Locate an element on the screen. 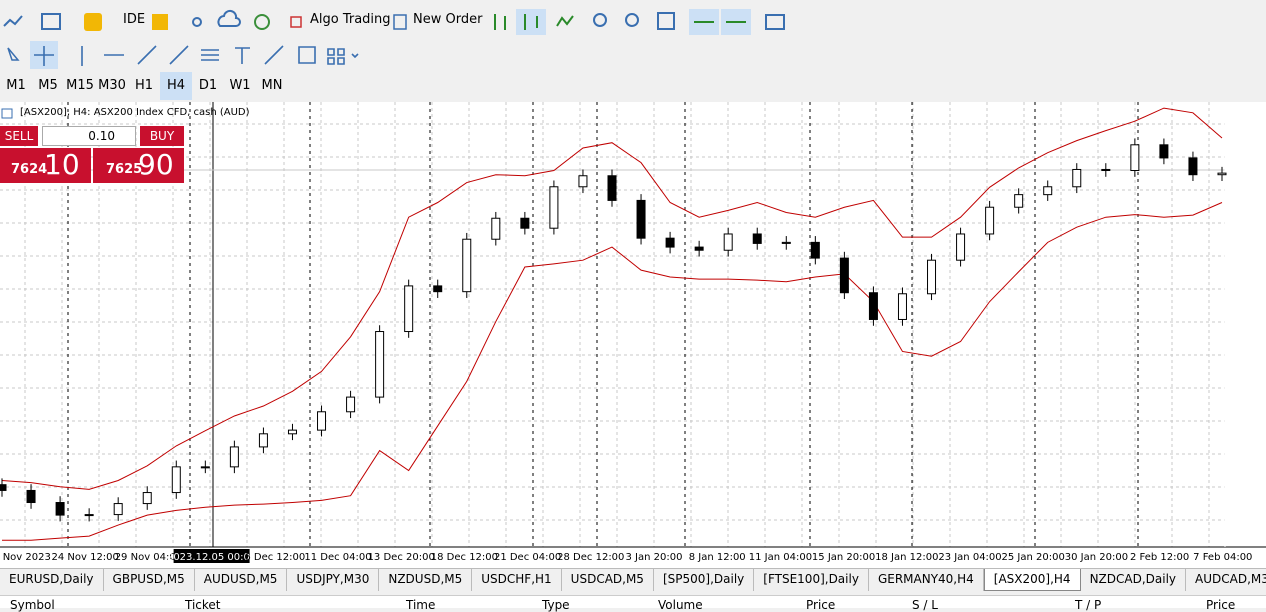  chart-tab: [SP500],Daily is located at coordinates (704, 580).